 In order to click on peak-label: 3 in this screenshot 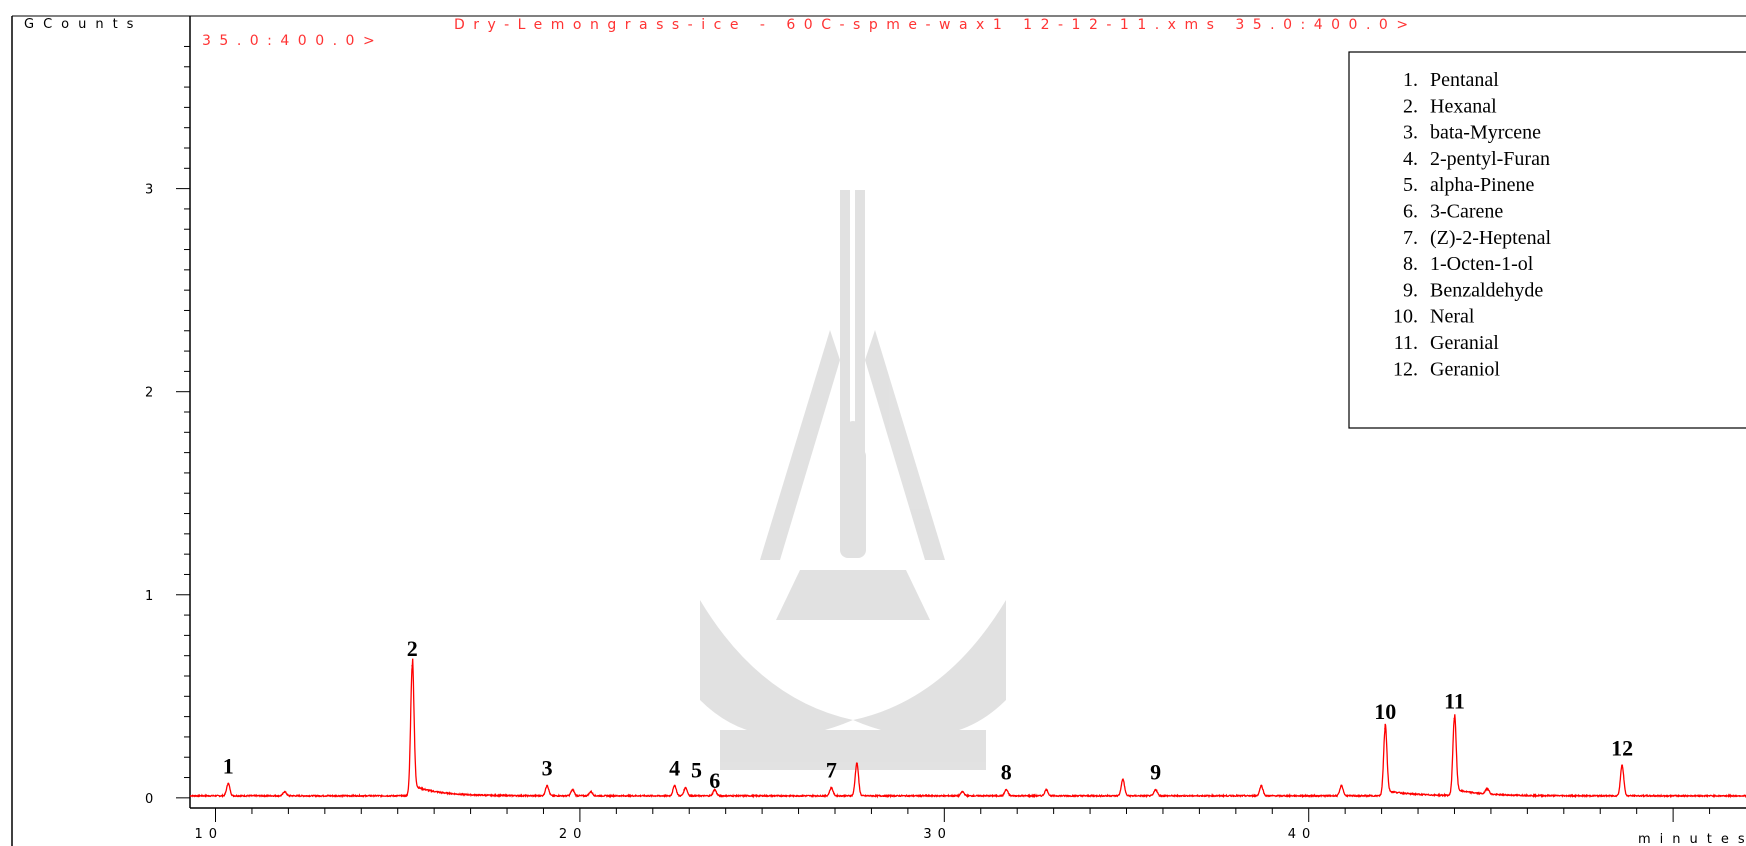, I will do `click(547, 768)`.